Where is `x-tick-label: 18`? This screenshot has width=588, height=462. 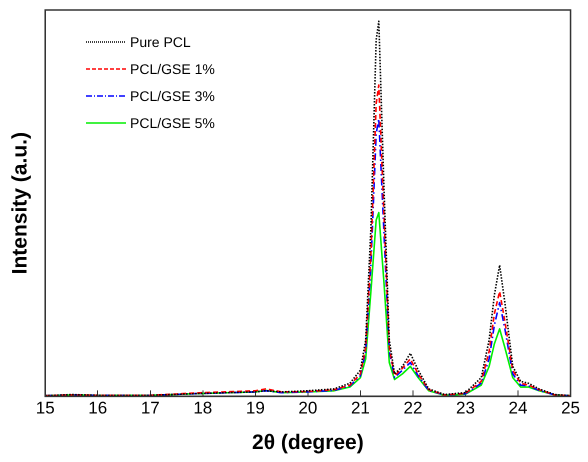 x-tick-label: 18 is located at coordinates (202, 408).